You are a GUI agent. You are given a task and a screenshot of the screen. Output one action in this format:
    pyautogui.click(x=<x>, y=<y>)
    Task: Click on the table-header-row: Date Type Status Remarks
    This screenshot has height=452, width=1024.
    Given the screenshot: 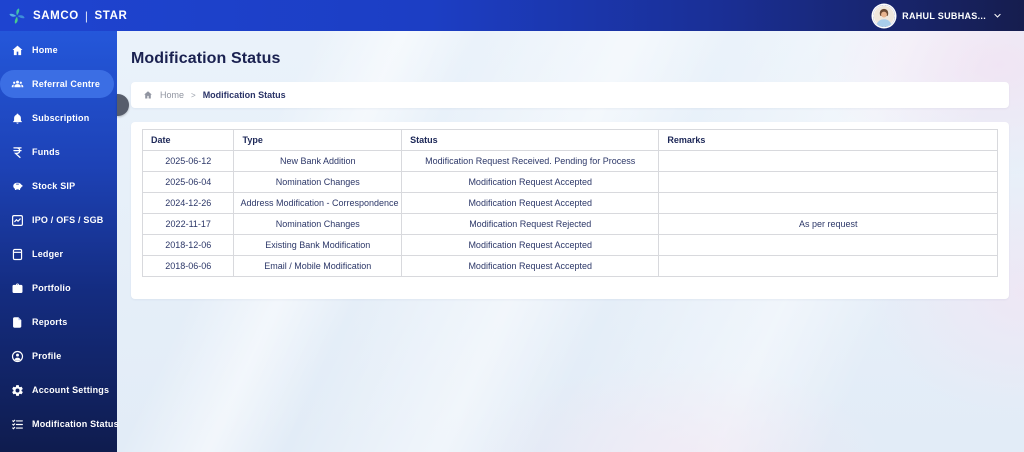 What is the action you would take?
    pyautogui.click(x=569, y=140)
    